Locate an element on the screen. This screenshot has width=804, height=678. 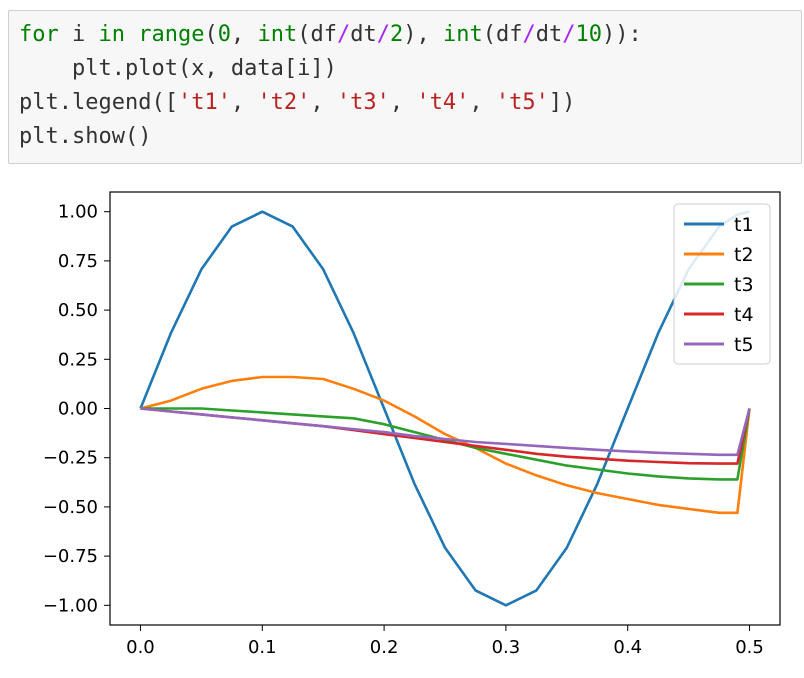
x-tick-label: 0.3 is located at coordinates (506, 647).